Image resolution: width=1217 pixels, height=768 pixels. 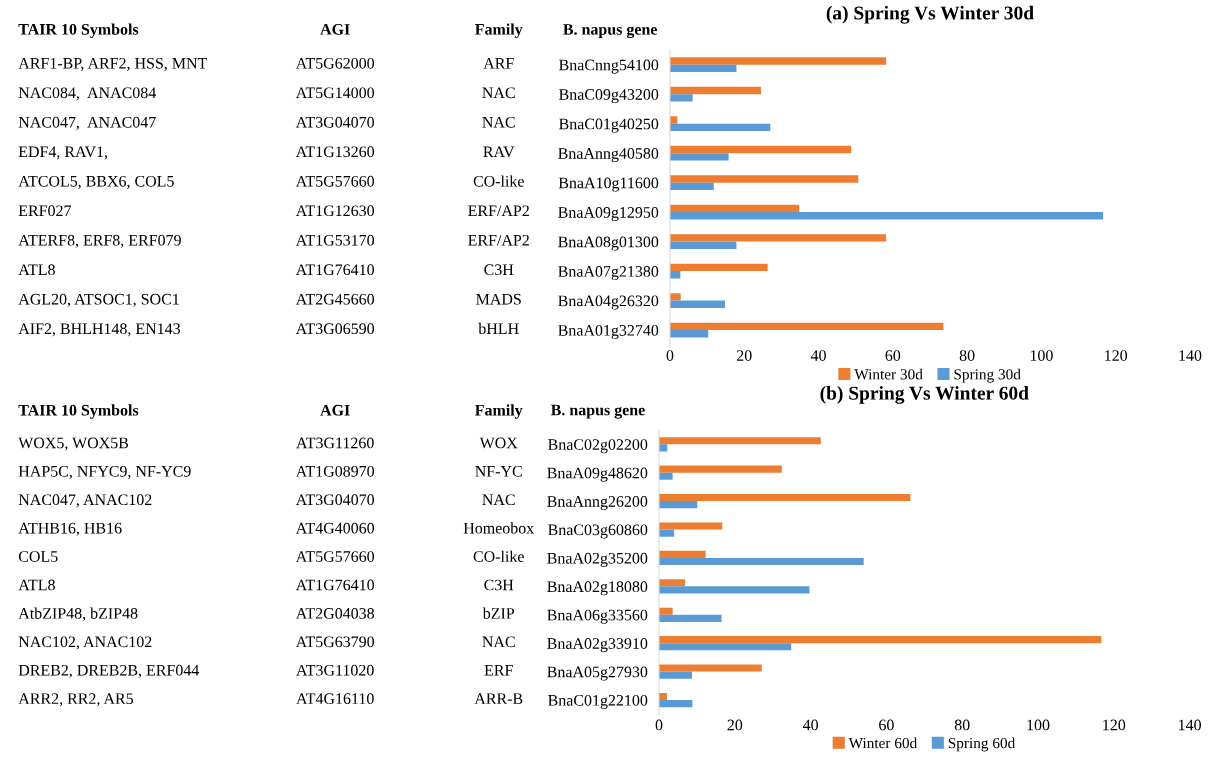 What do you see at coordinates (499, 270) in the screenshot?
I see `text: C3H` at bounding box center [499, 270].